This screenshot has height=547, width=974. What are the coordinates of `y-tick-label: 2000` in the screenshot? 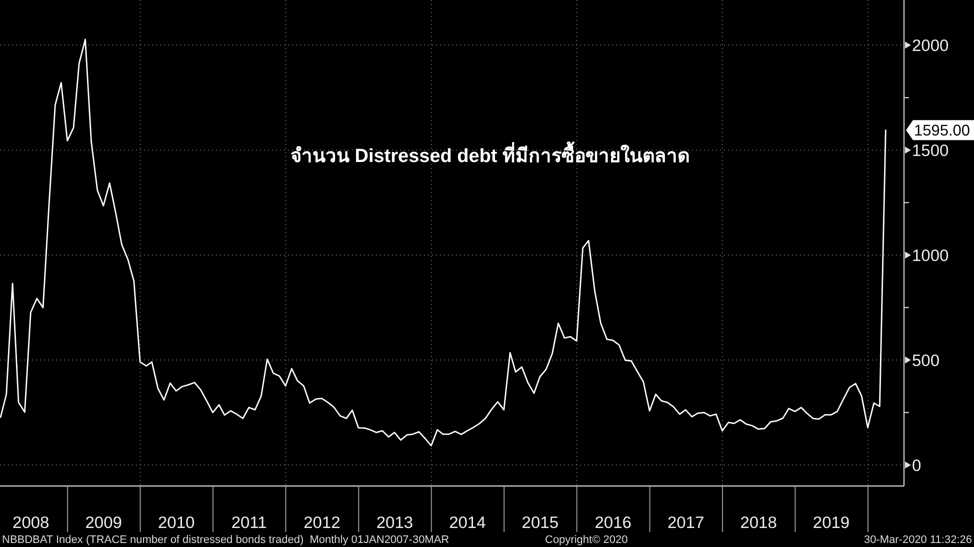 It's located at (930, 46).